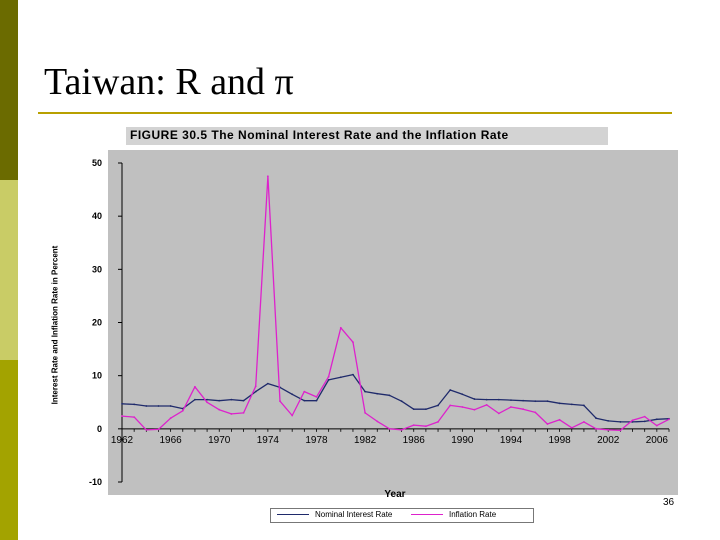 The height and width of the screenshot is (540, 720). Describe the element at coordinates (95, 482) in the screenshot. I see `y-tick-label: -10` at that location.